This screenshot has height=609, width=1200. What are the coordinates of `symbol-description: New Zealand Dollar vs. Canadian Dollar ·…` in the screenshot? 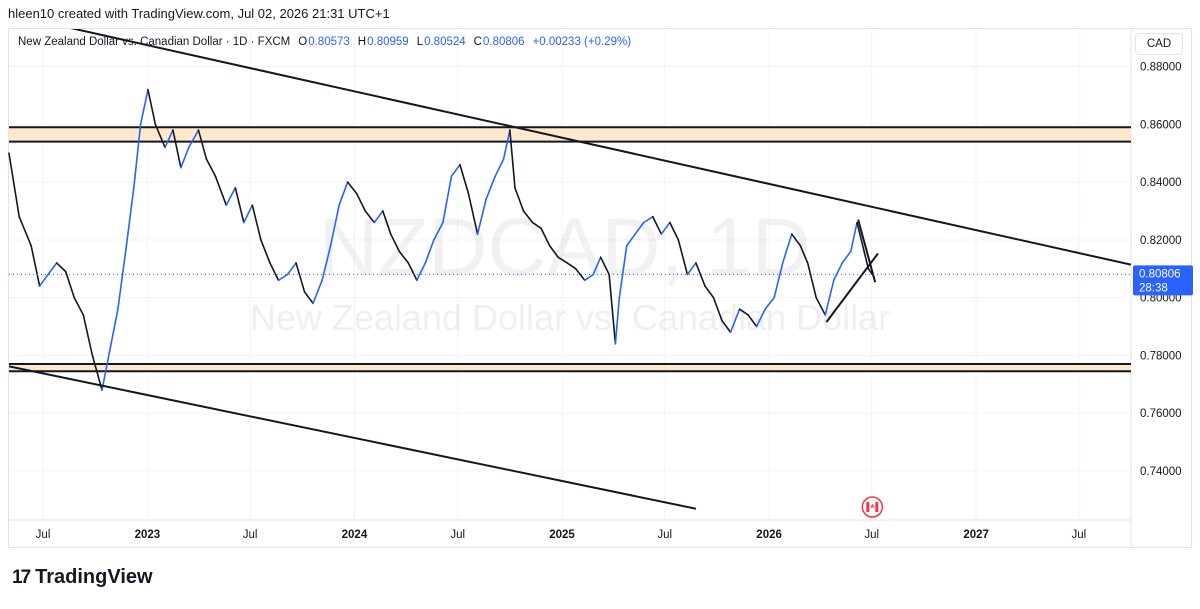 It's located at (154, 42).